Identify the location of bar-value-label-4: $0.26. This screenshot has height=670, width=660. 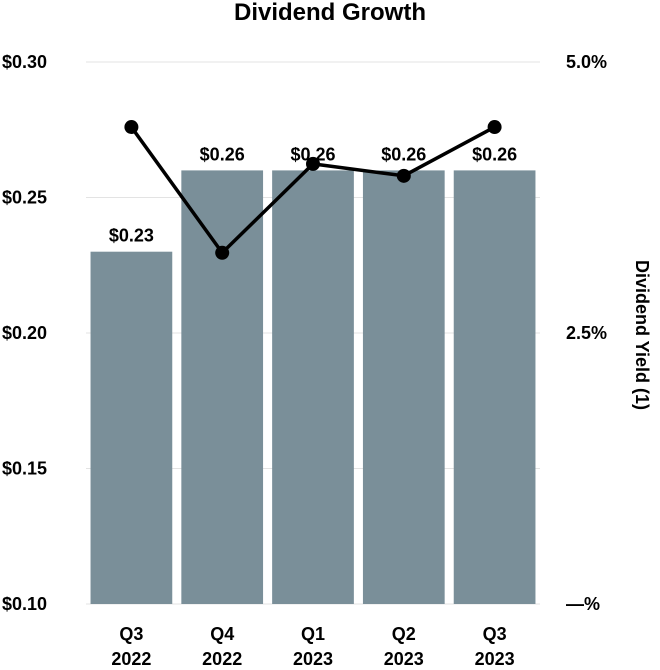
(494, 154).